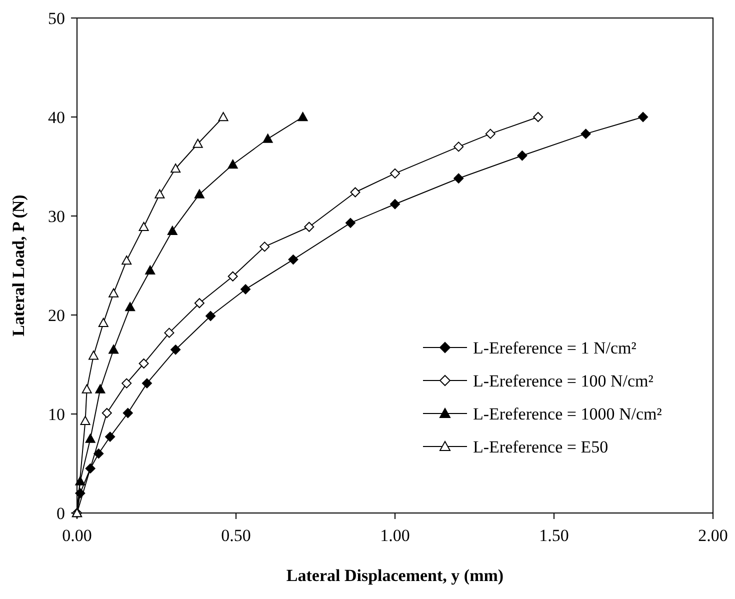 Image resolution: width=735 pixels, height=599 pixels. What do you see at coordinates (567, 414) in the screenshot?
I see `legend-label: L-Ereference = 1000 N/cm²` at bounding box center [567, 414].